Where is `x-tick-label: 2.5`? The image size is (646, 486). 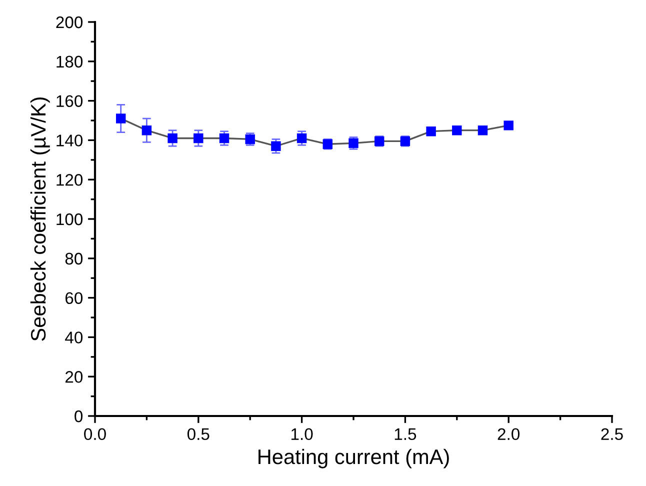 x-tick-label: 2.5 is located at coordinates (612, 434).